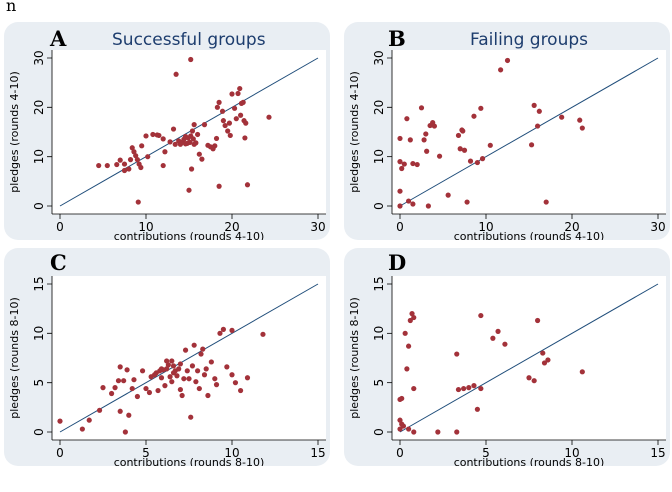  What do you see at coordinates (397, 262) in the screenshot?
I see `panel-letter: D` at bounding box center [397, 262].